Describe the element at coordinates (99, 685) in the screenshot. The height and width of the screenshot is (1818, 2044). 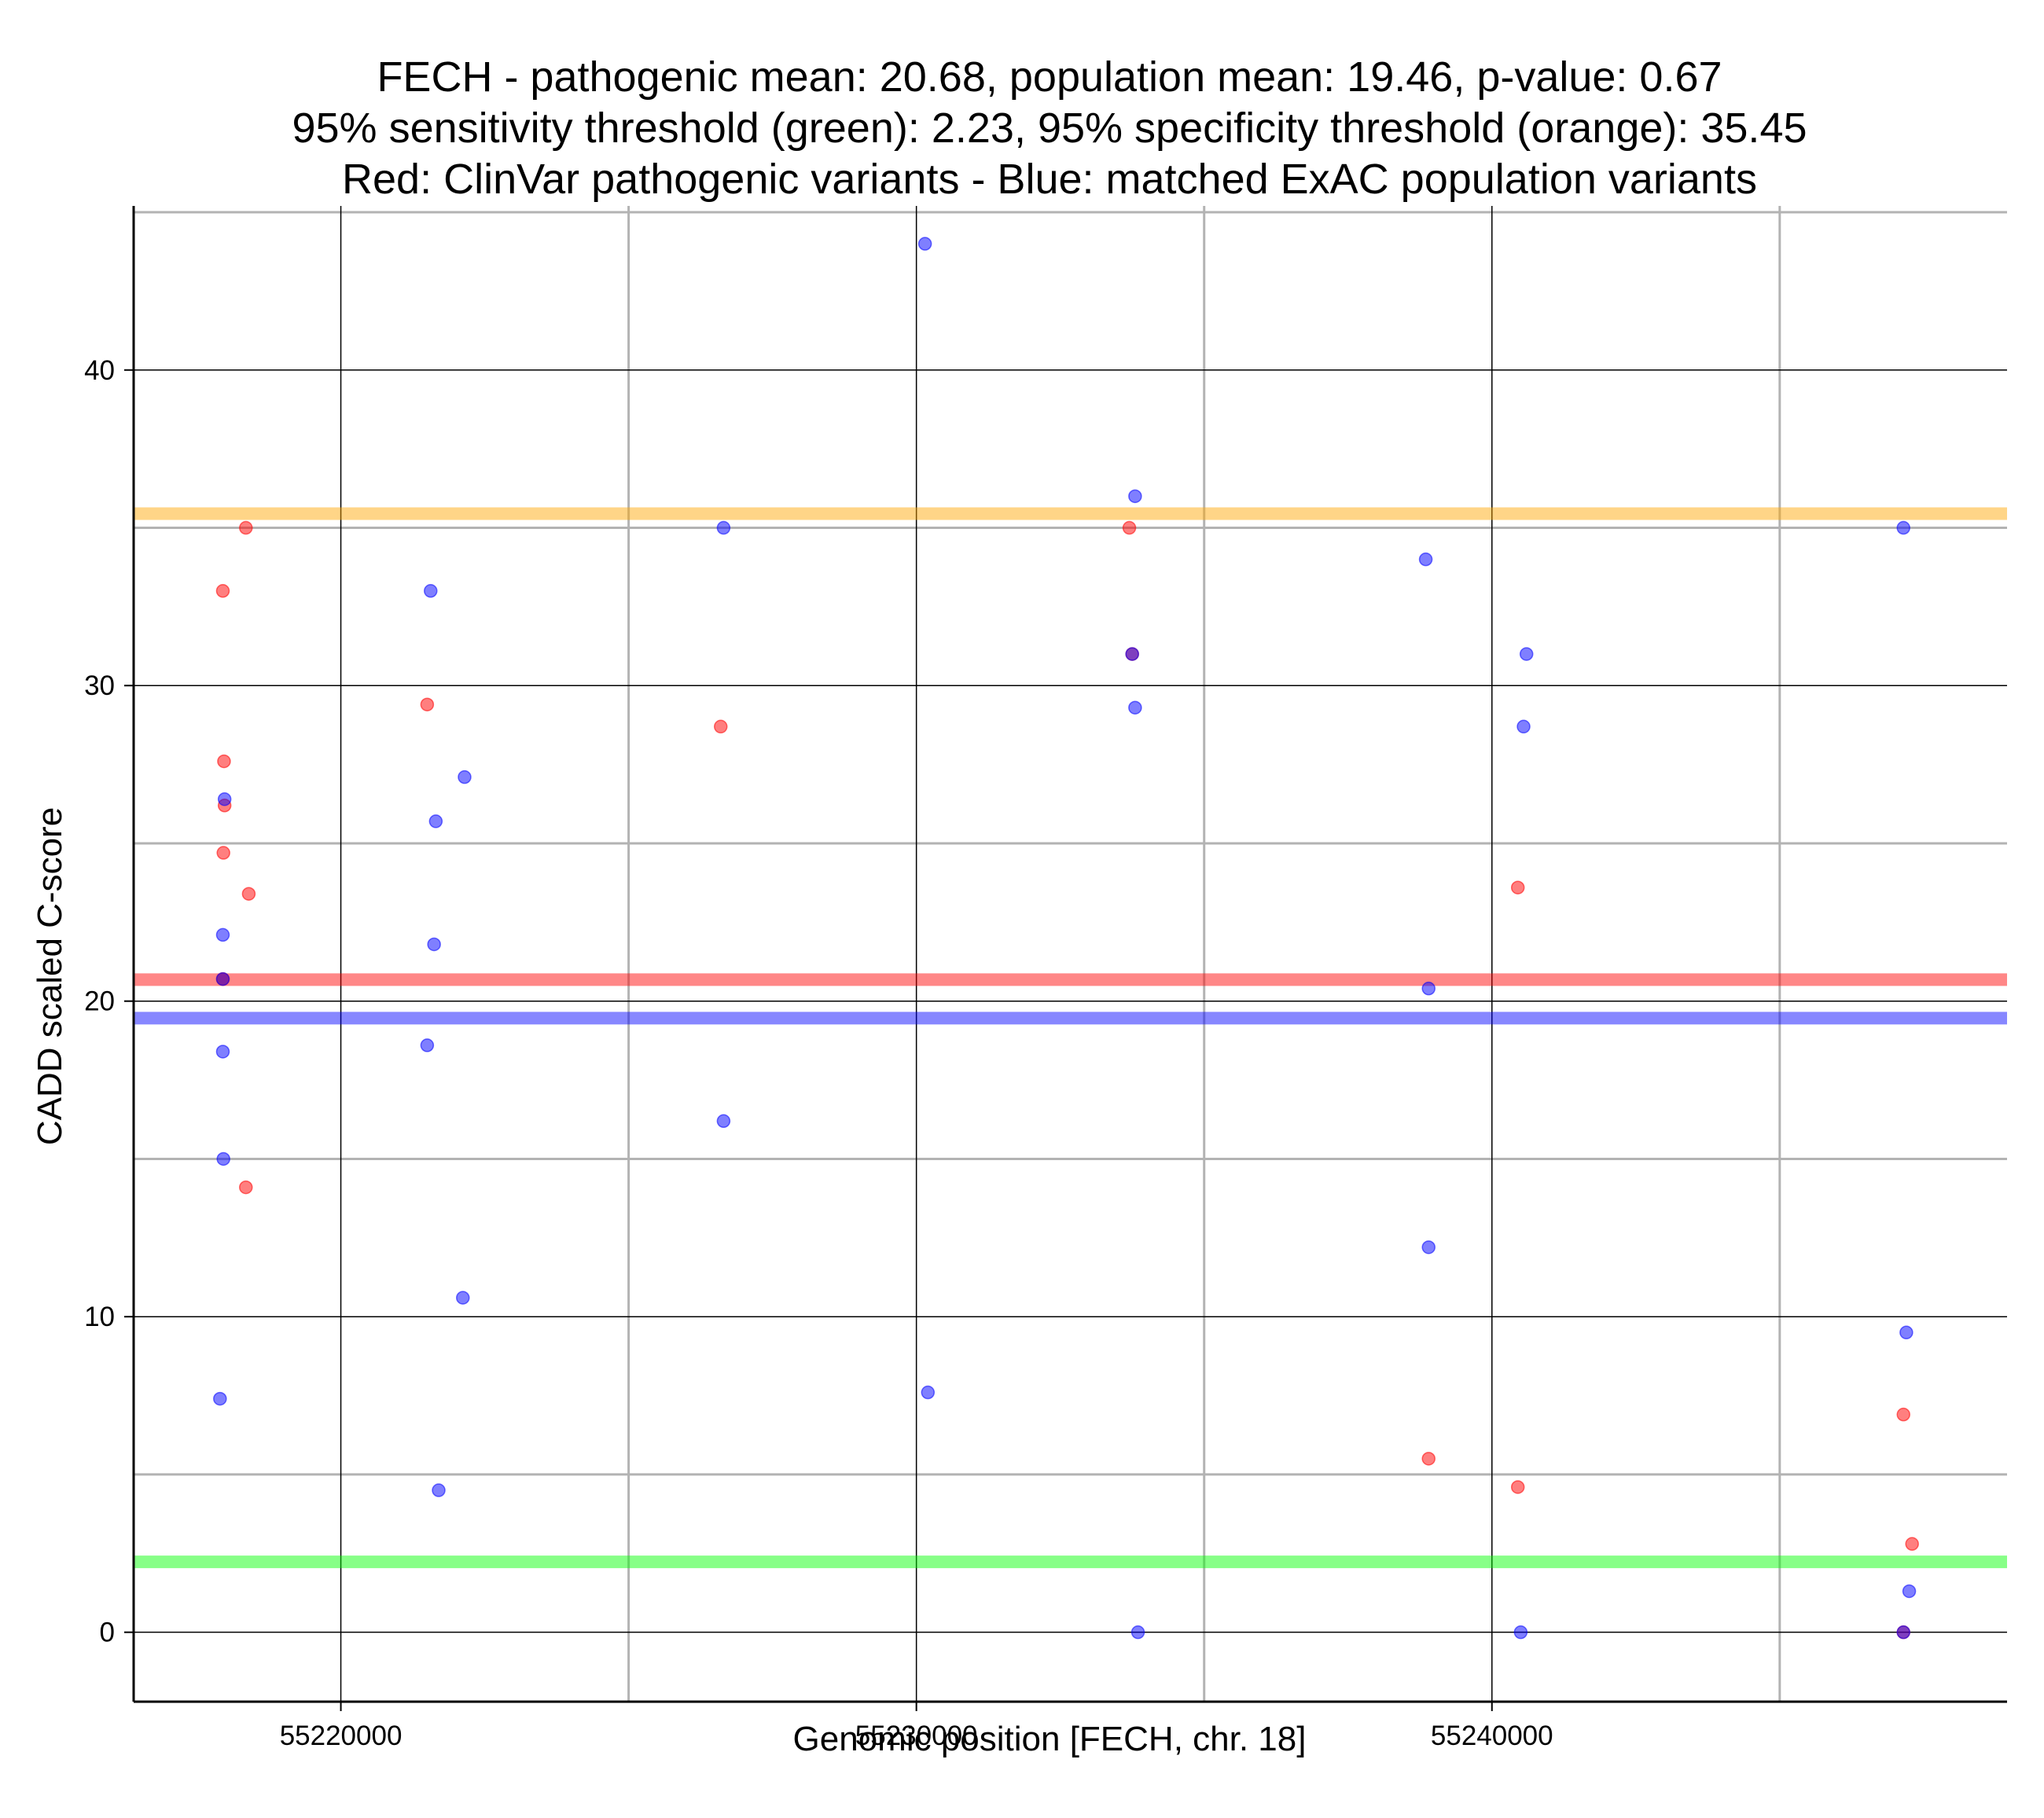
I see `y-tick-label: 30` at that location.